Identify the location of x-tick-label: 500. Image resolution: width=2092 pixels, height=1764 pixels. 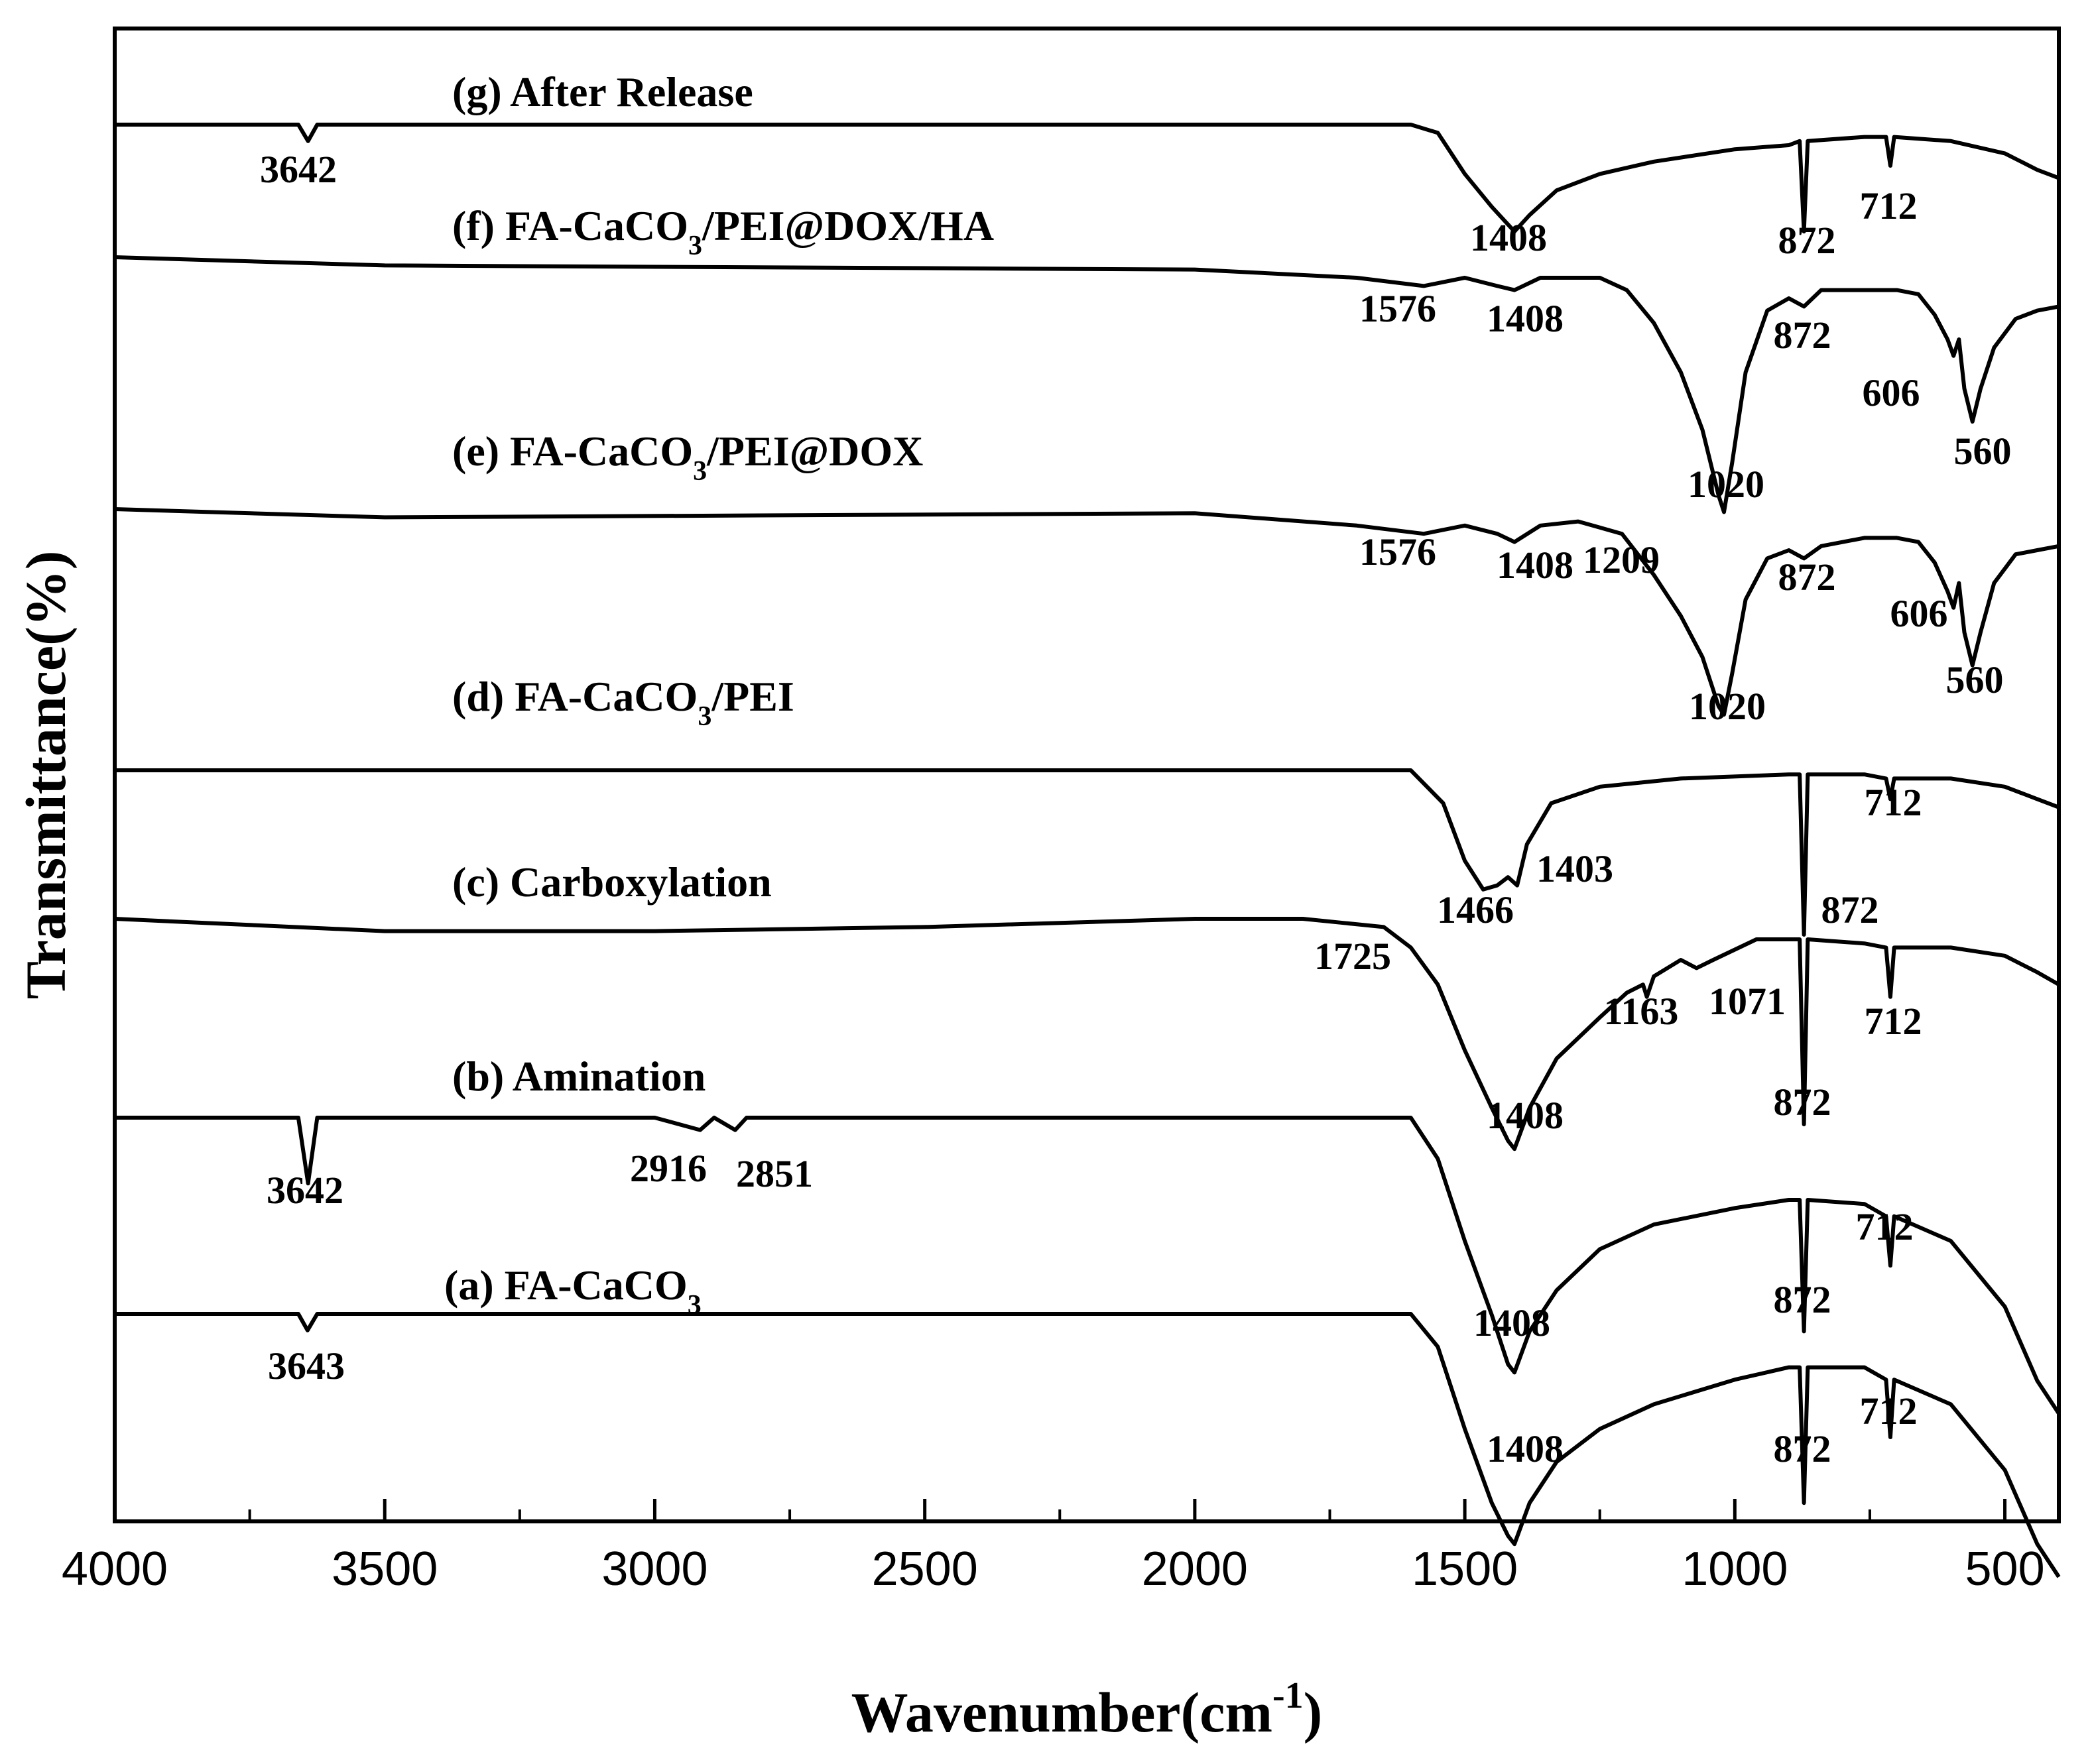
(2004, 1570).